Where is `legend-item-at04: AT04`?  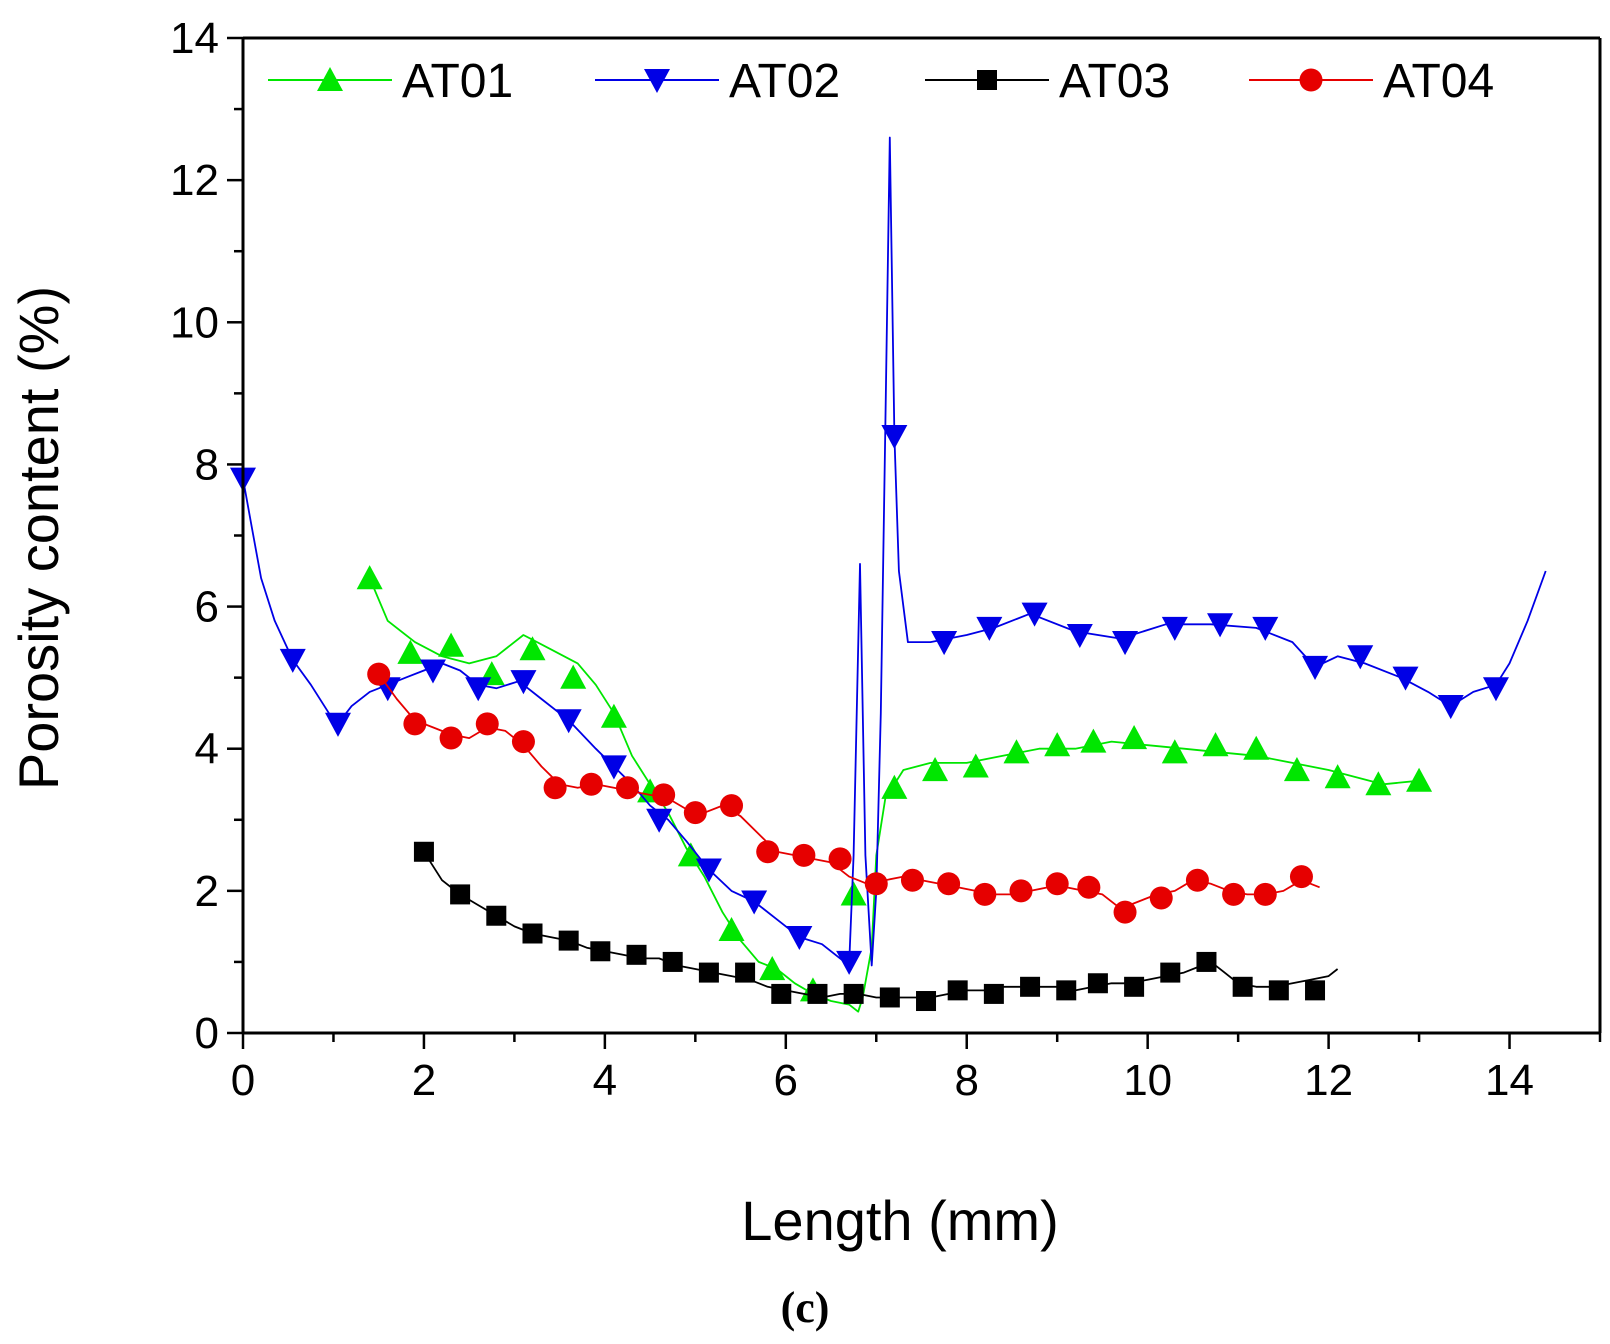 legend-item-at04: AT04 is located at coordinates (1371, 81).